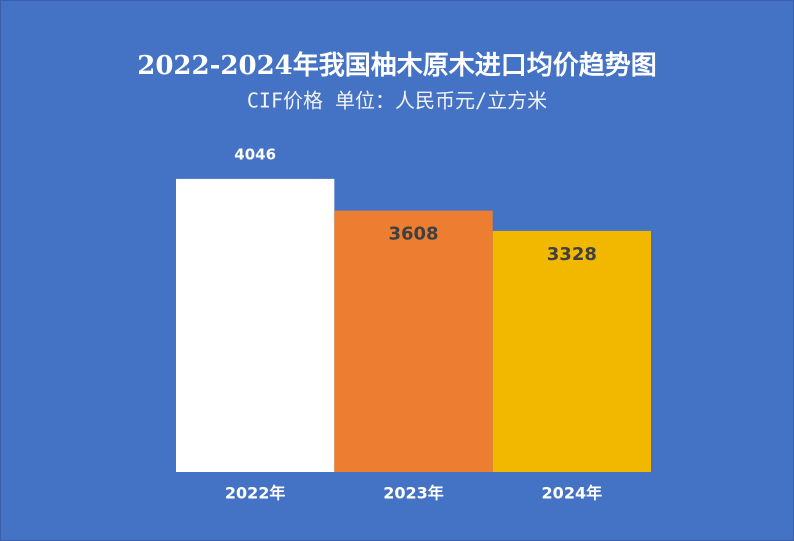 The width and height of the screenshot is (794, 541). What do you see at coordinates (572, 493) in the screenshot?
I see `x-tick-label: 2024年` at bounding box center [572, 493].